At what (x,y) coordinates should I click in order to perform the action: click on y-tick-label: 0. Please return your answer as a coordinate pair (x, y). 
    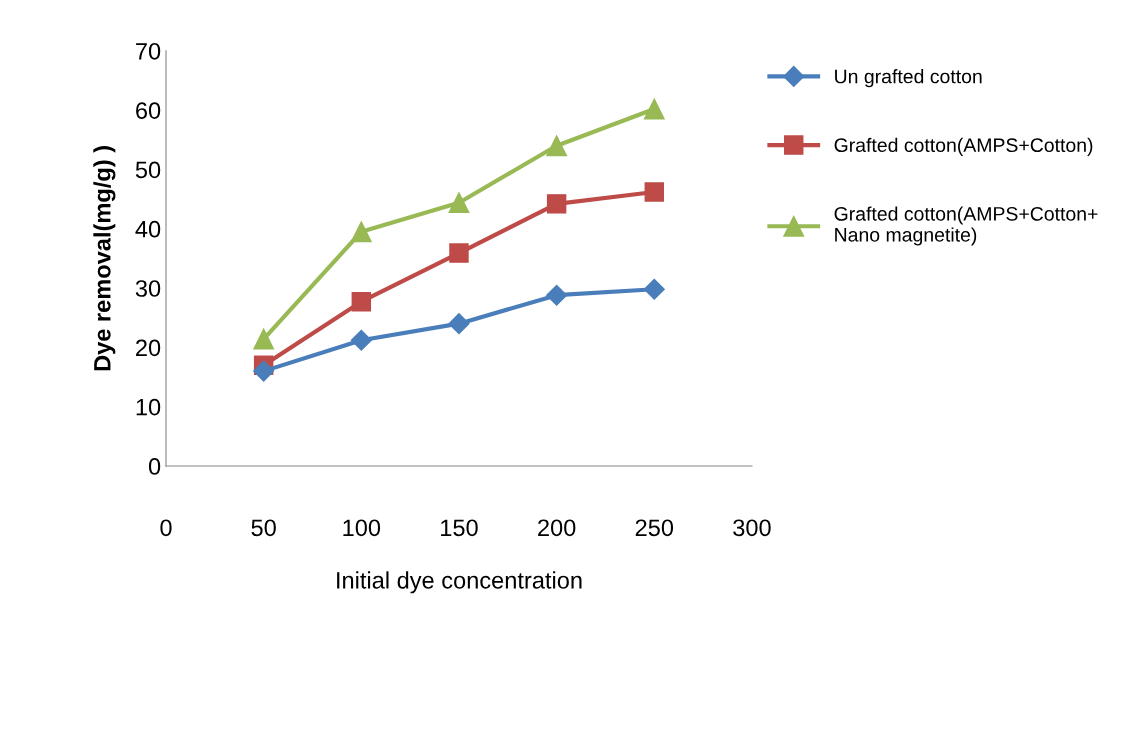
    Looking at the image, I should click on (154, 466).